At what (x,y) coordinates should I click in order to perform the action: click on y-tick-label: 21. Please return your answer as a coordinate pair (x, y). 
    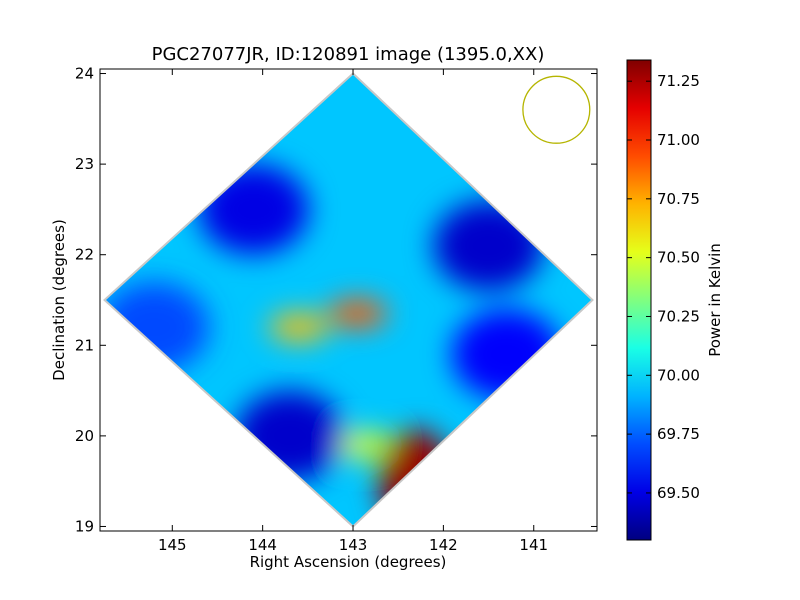
    Looking at the image, I should click on (84, 345).